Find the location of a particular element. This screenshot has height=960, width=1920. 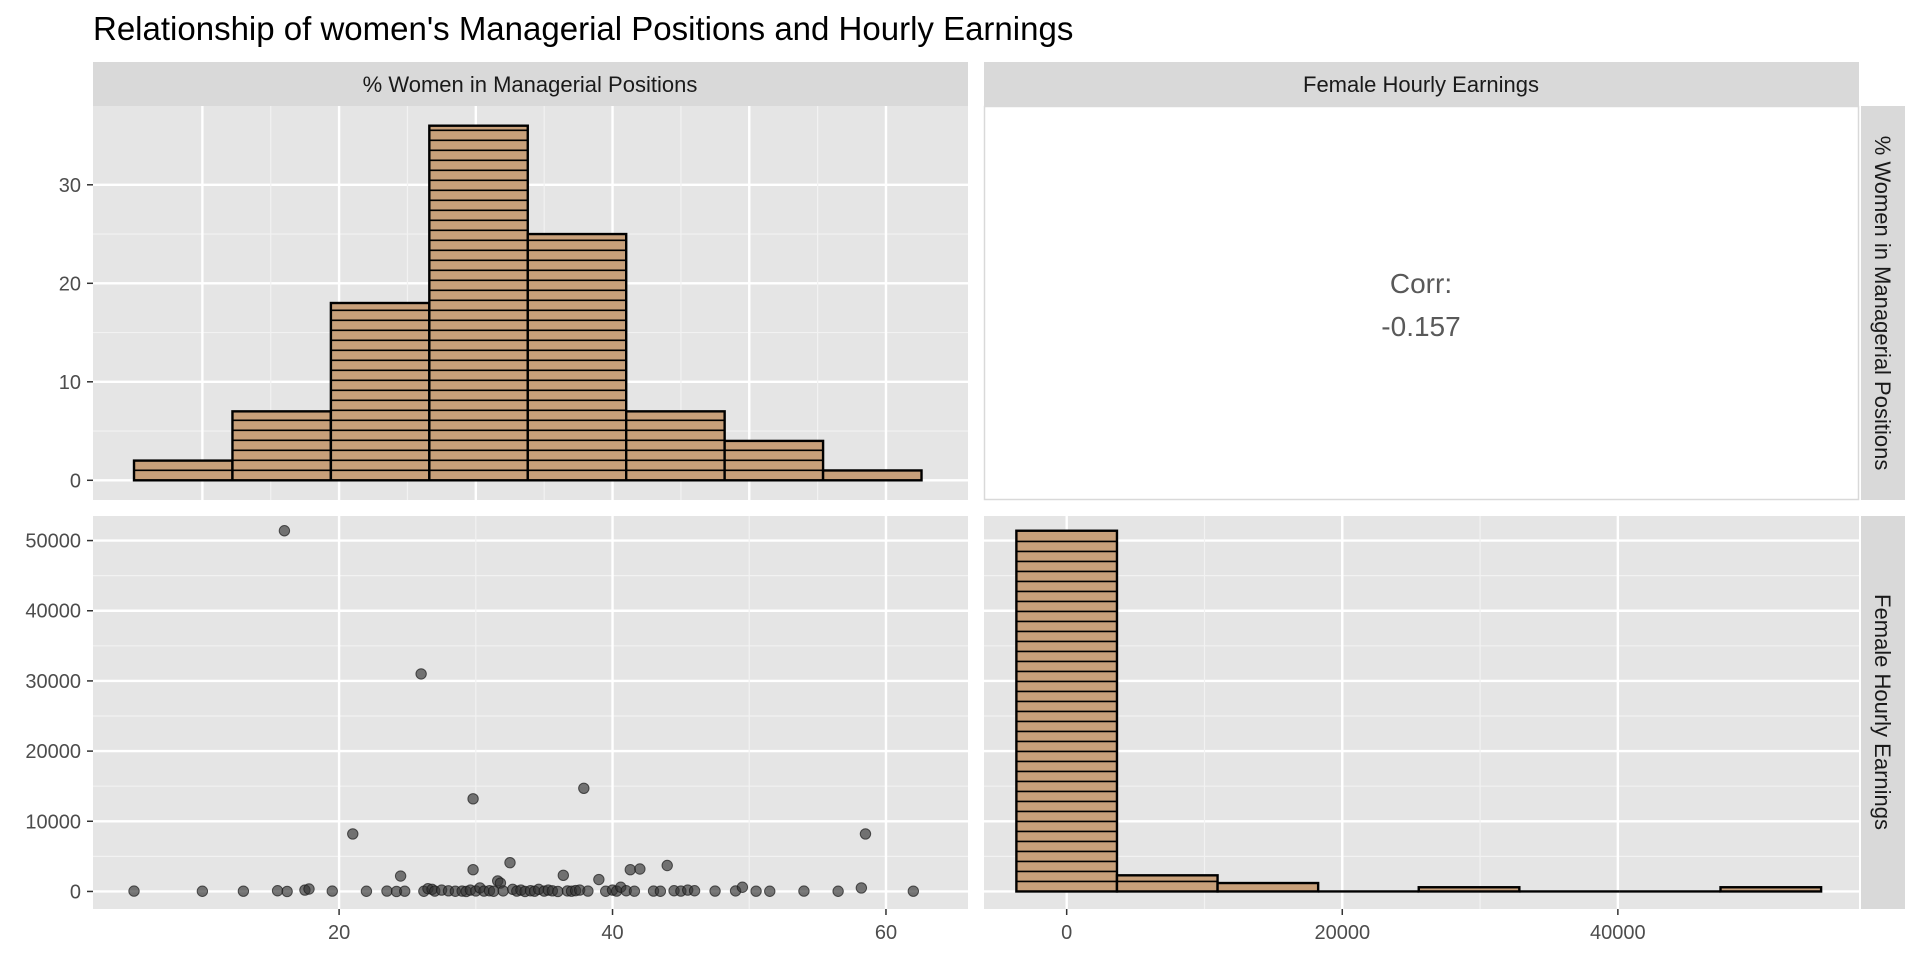

scatter-xtick-label: 60 is located at coordinates (886, 933).